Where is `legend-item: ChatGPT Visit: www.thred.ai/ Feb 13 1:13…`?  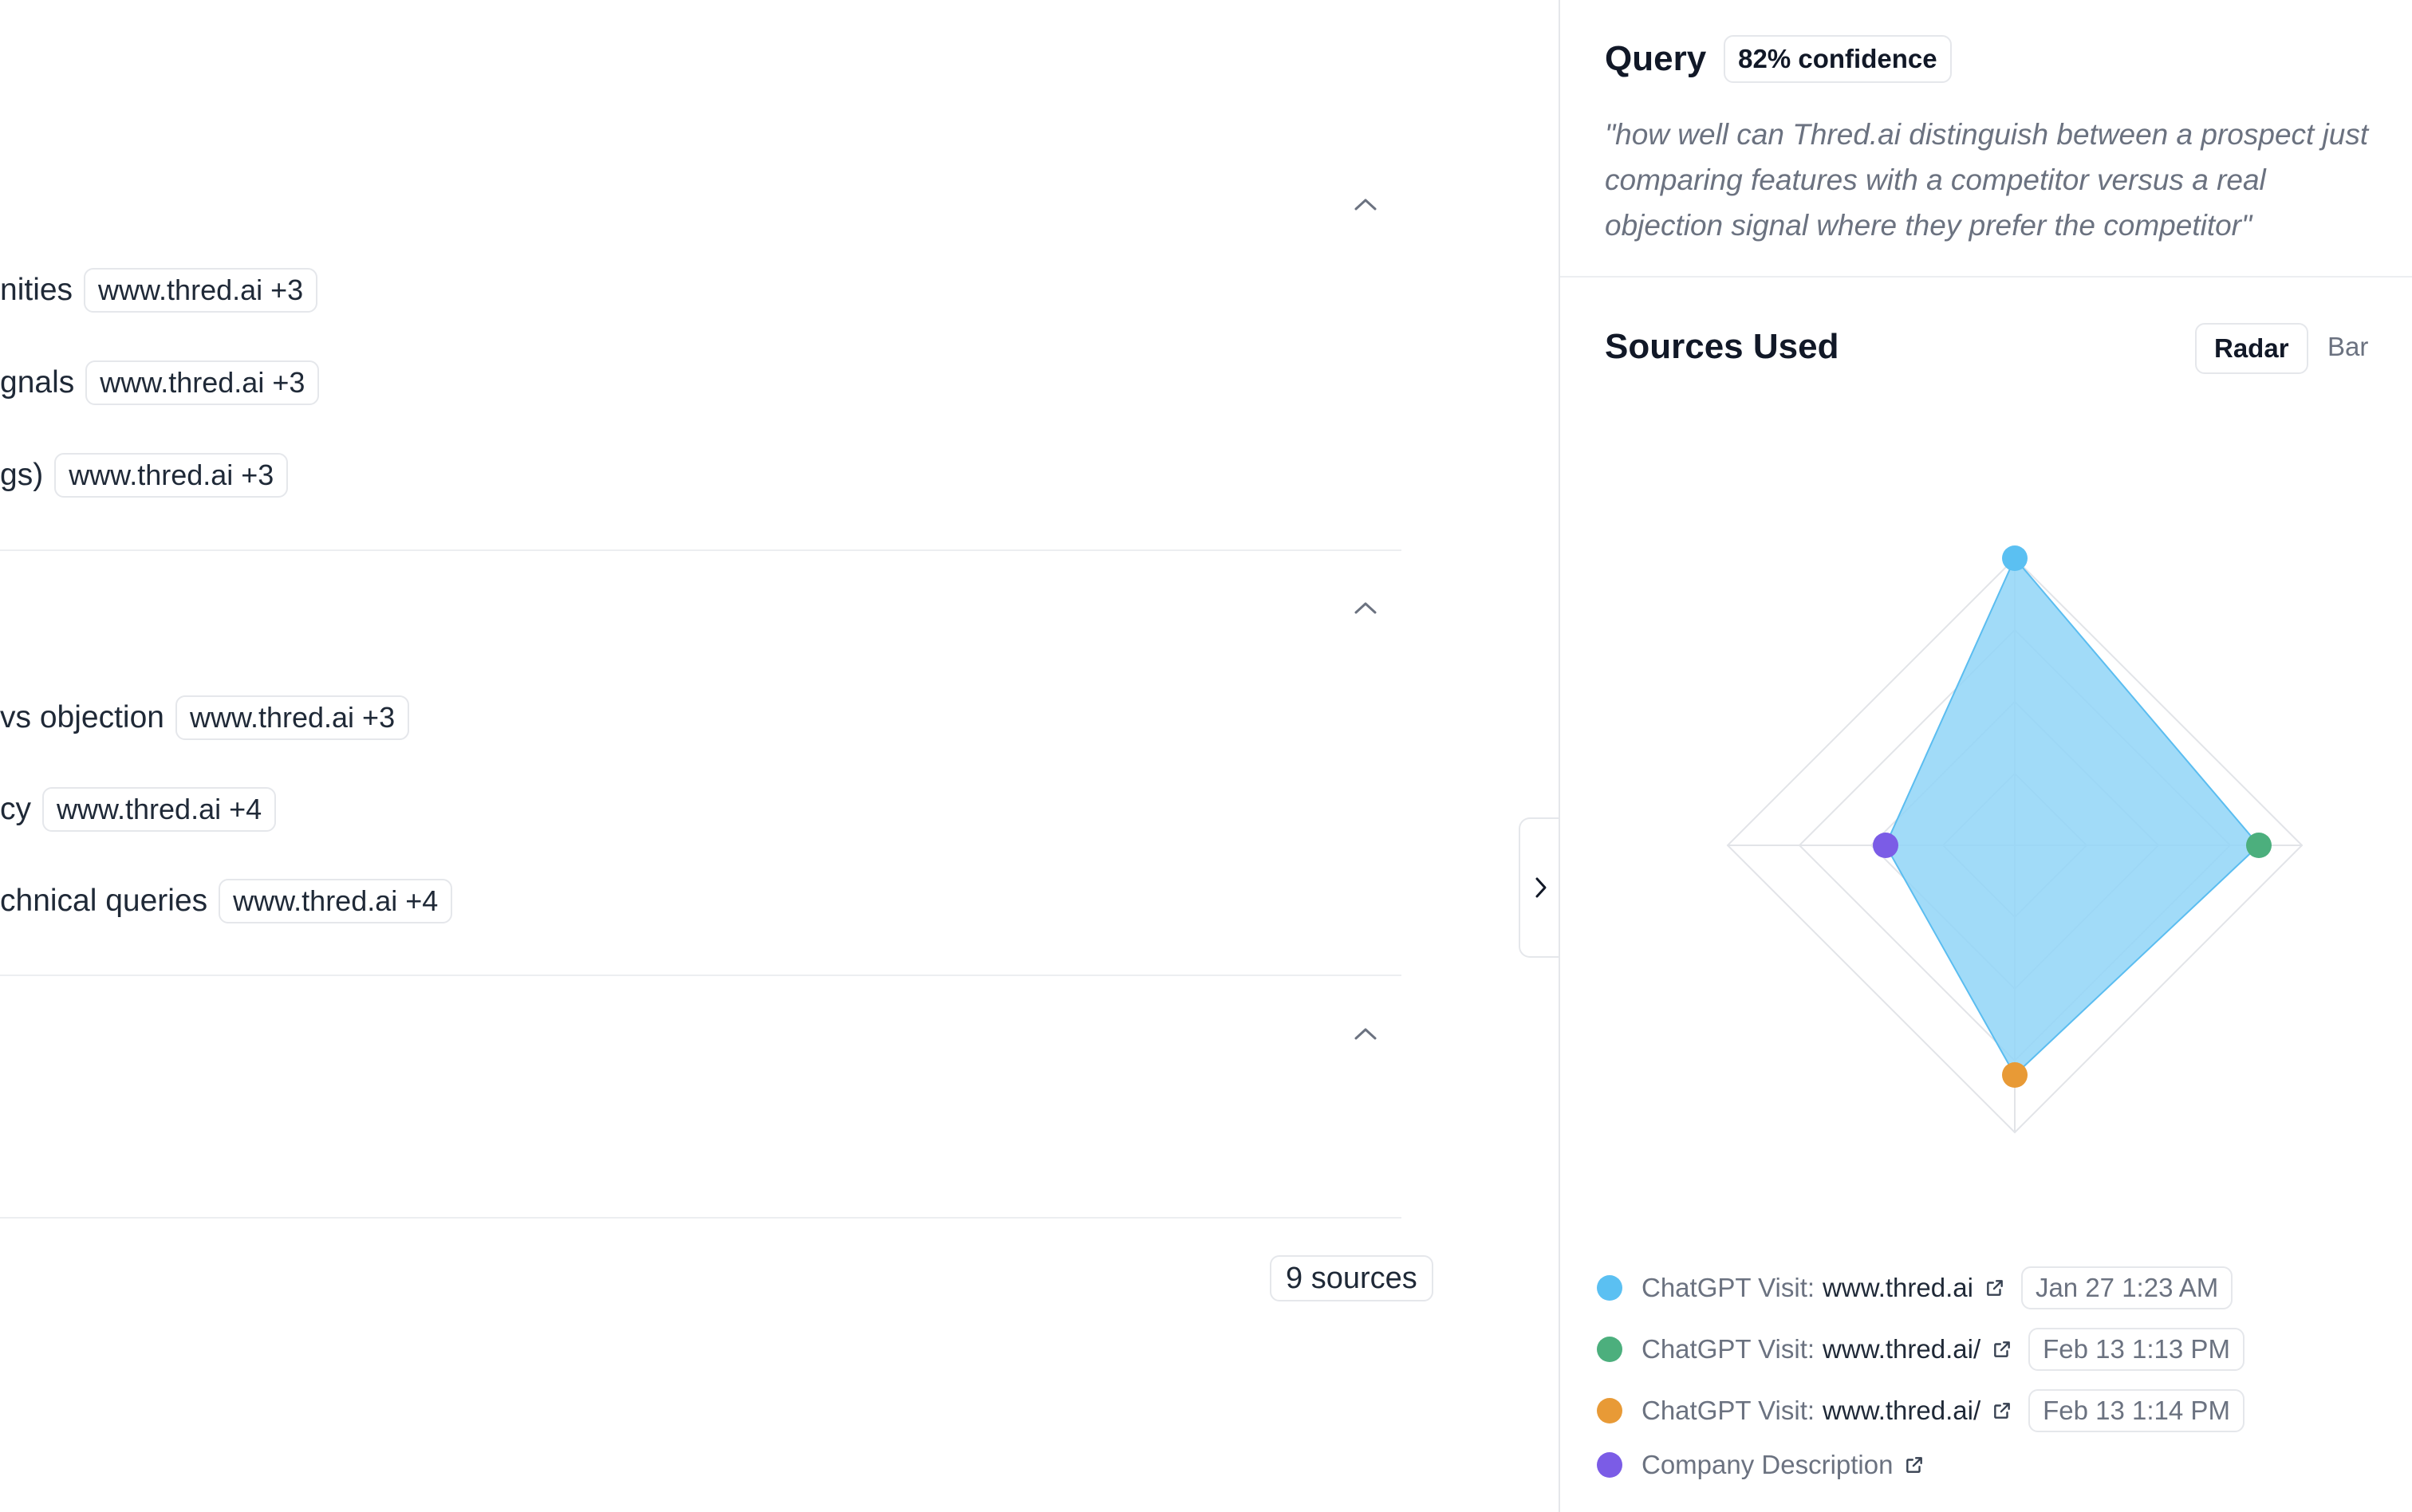
legend-item: ChatGPT Visit: www.thred.ai/ Feb 13 1:13… is located at coordinates (1921, 1349).